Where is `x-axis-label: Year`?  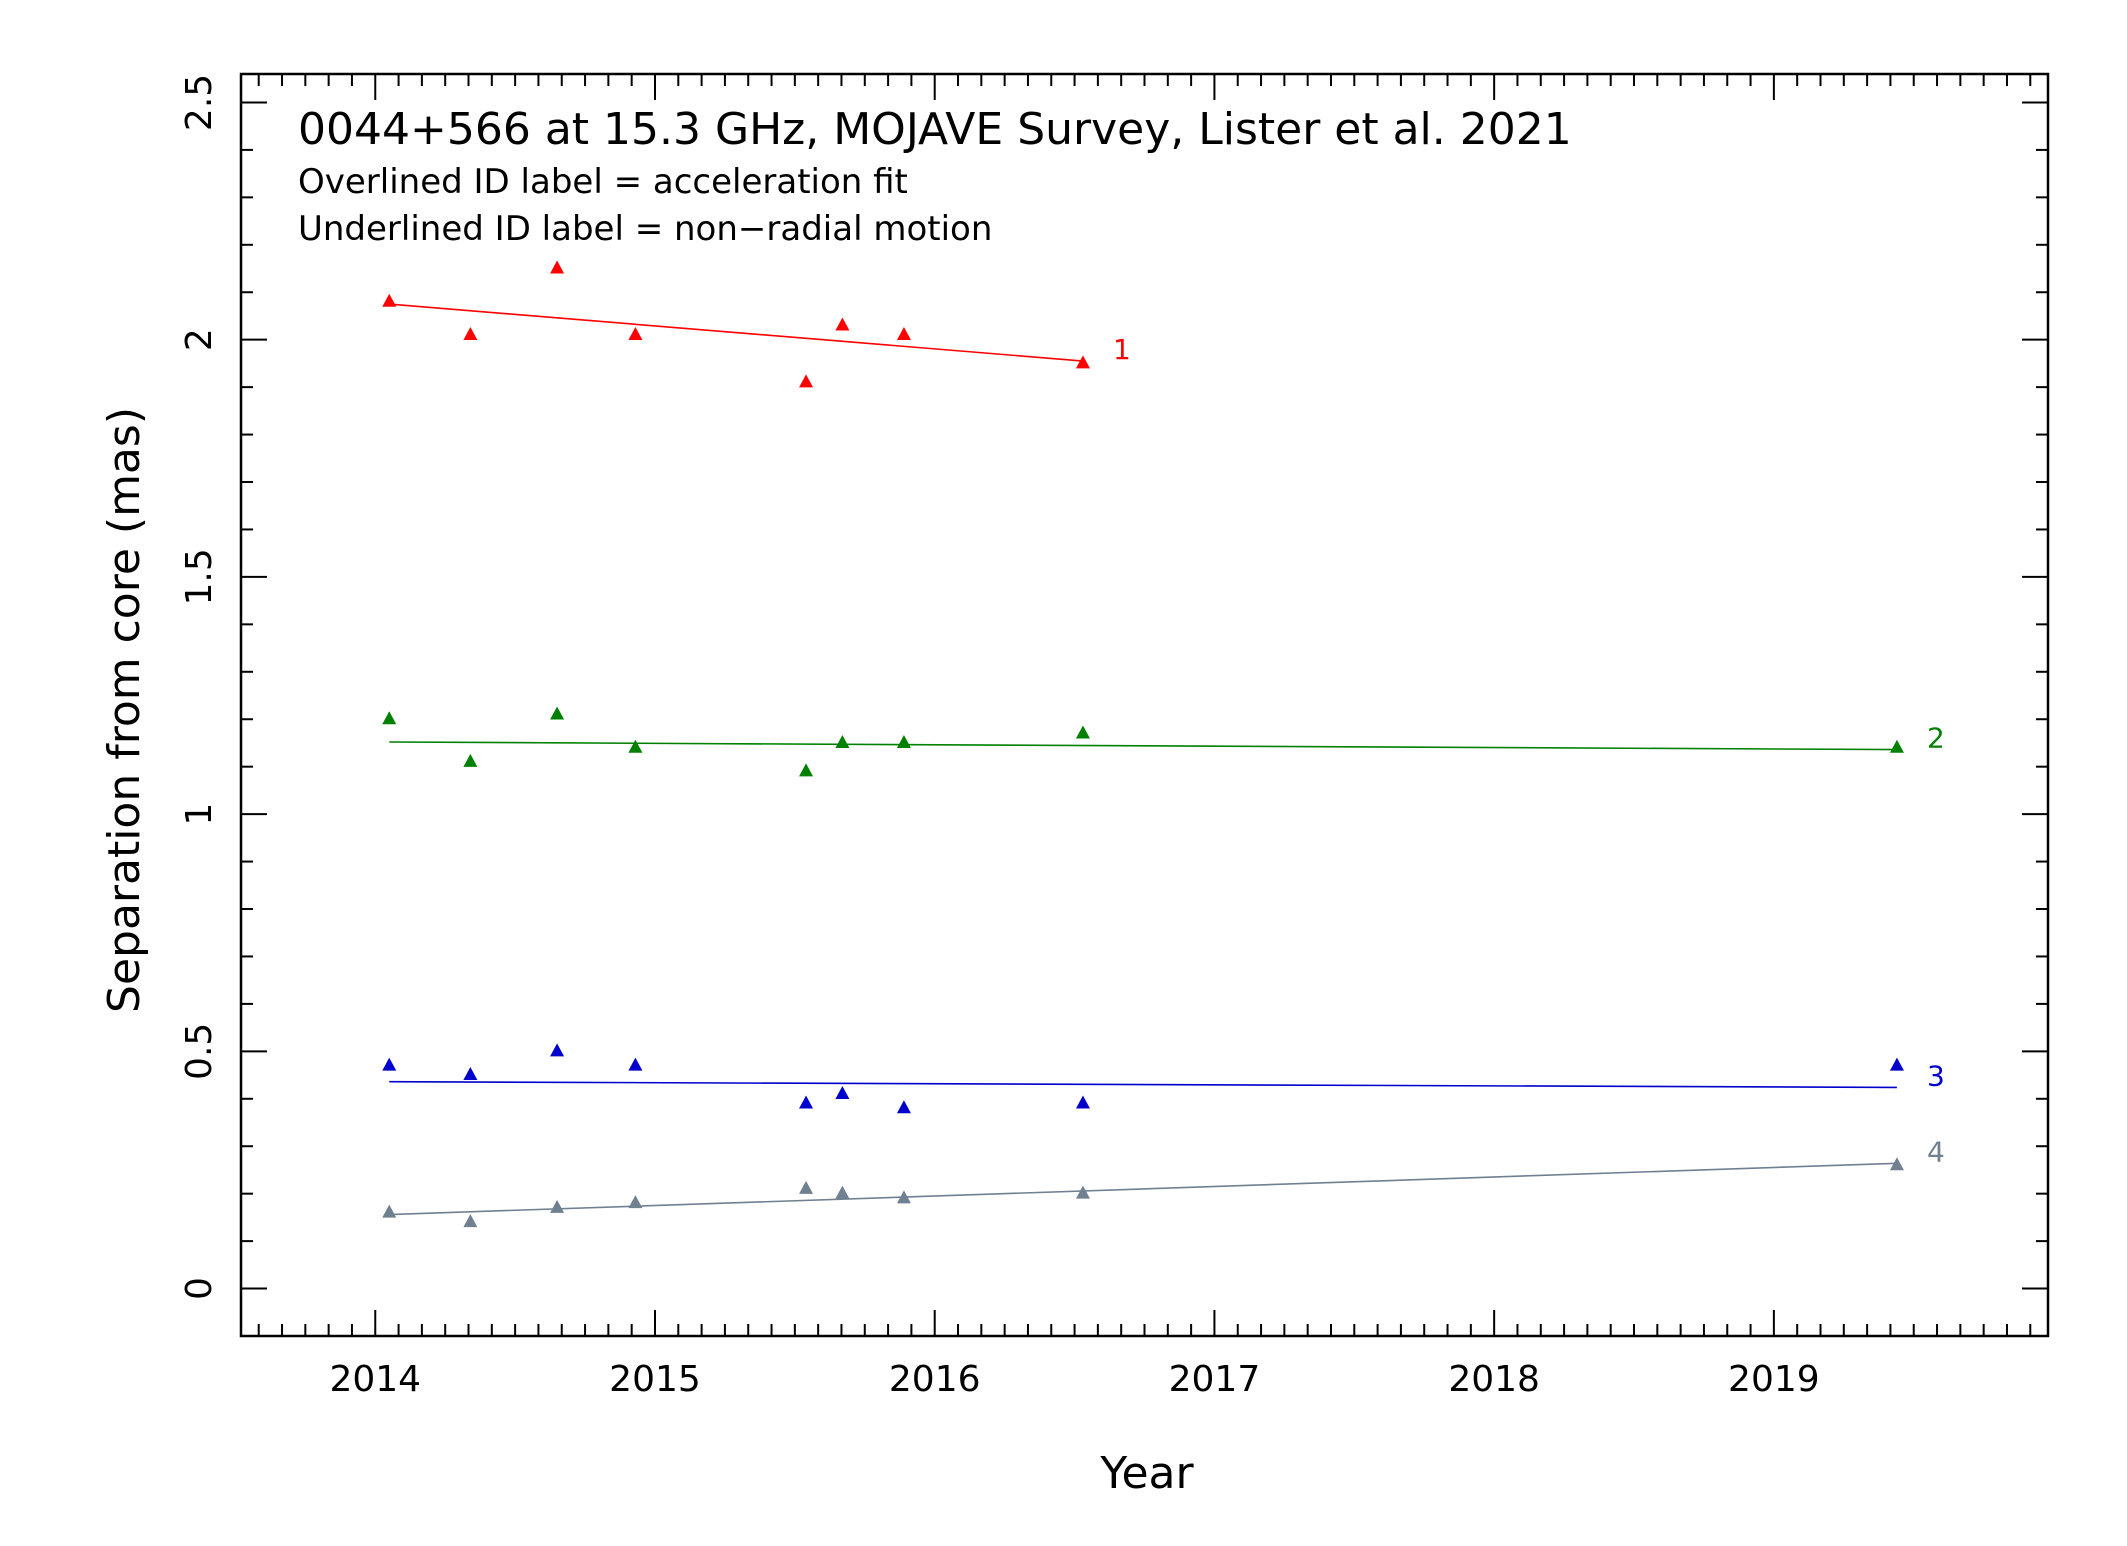
x-axis-label: Year is located at coordinates (1146, 1473).